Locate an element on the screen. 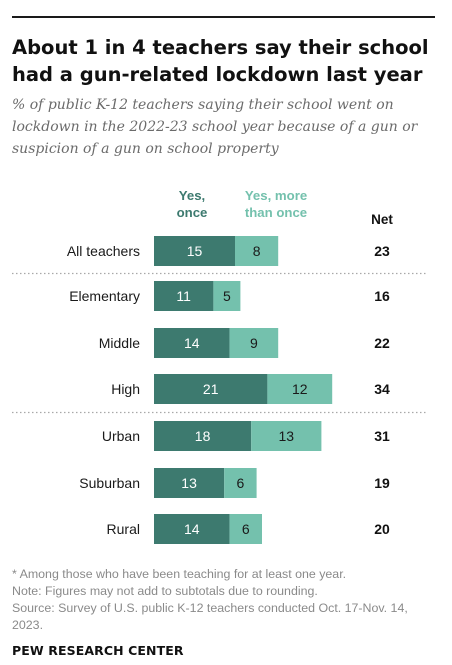  net-value-suburban: 19 is located at coordinates (382, 483).